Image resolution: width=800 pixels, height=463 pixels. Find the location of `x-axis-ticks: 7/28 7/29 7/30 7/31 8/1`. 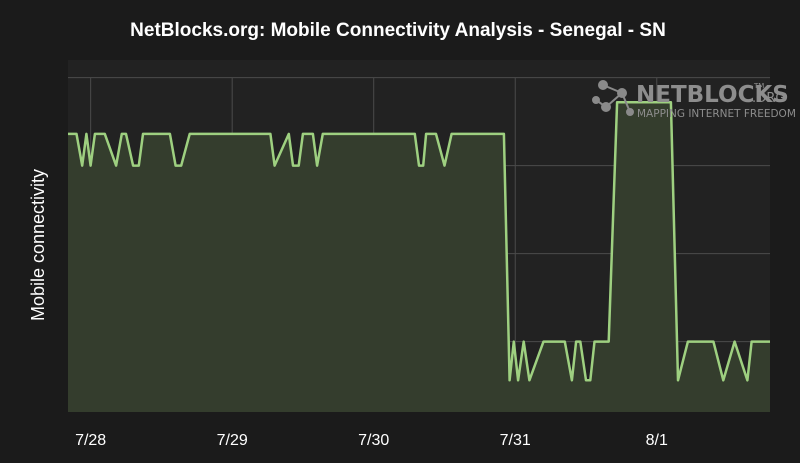

x-axis-ticks: 7/28 7/29 7/30 7/31 8/1 is located at coordinates (371, 440).